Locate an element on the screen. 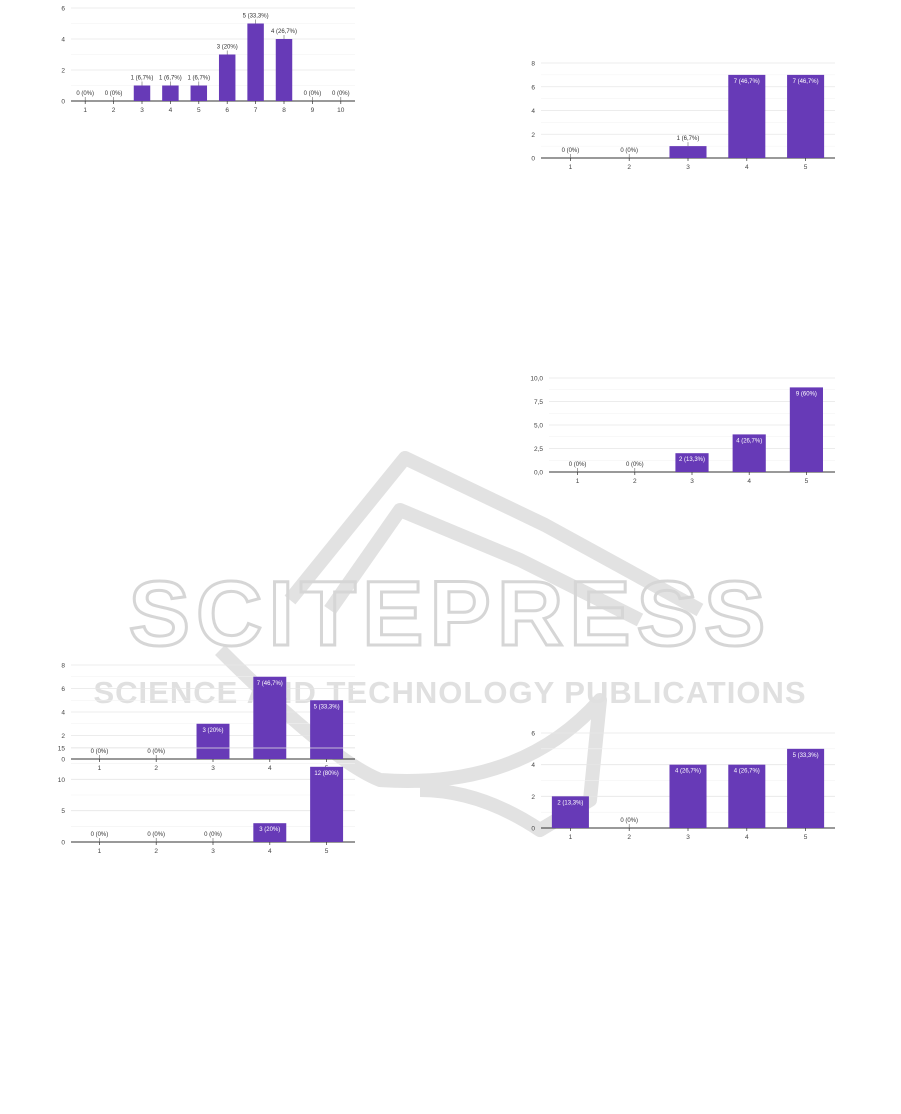 Image resolution: width=901 pixels, height=1114 pixels. y-tick-label: 10,0 is located at coordinates (536, 379).